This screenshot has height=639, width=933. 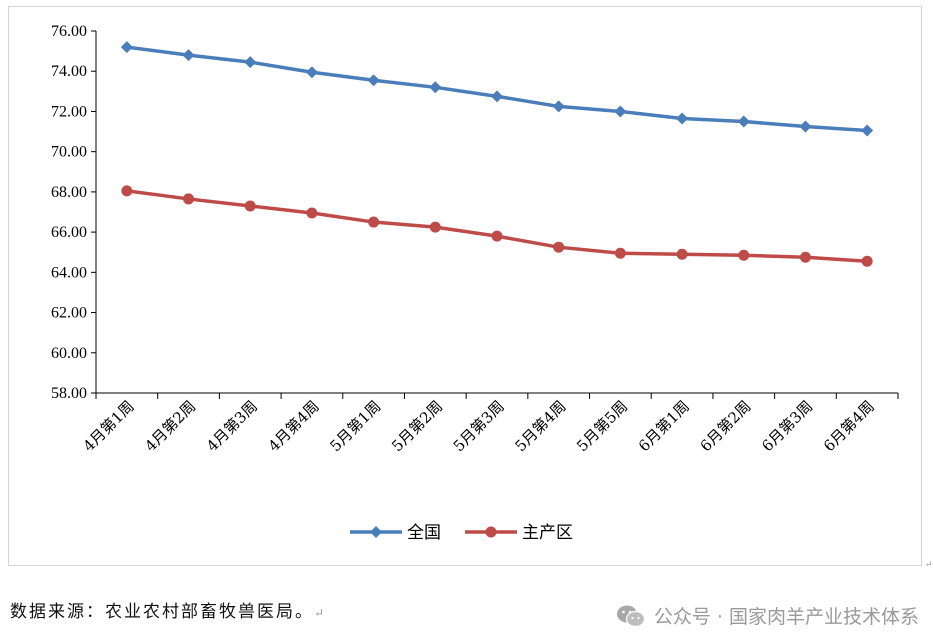 What do you see at coordinates (602, 426) in the screenshot?
I see `x-tick-label: 5月第5周` at bounding box center [602, 426].